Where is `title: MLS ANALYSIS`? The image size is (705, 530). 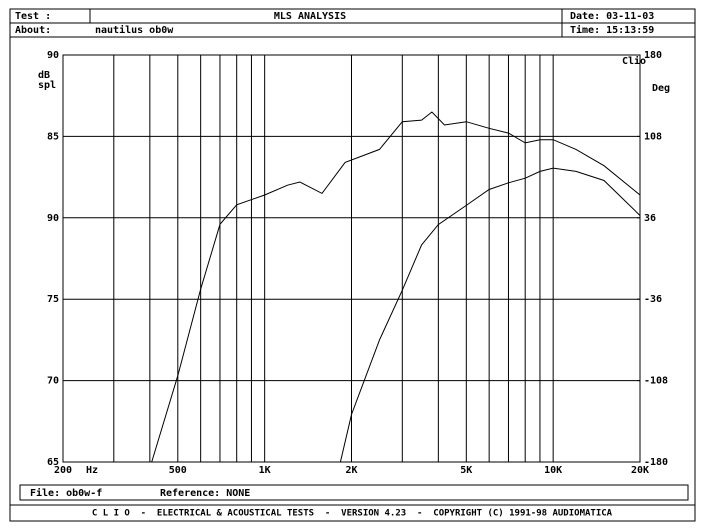 title: MLS ANALYSIS is located at coordinates (310, 16).